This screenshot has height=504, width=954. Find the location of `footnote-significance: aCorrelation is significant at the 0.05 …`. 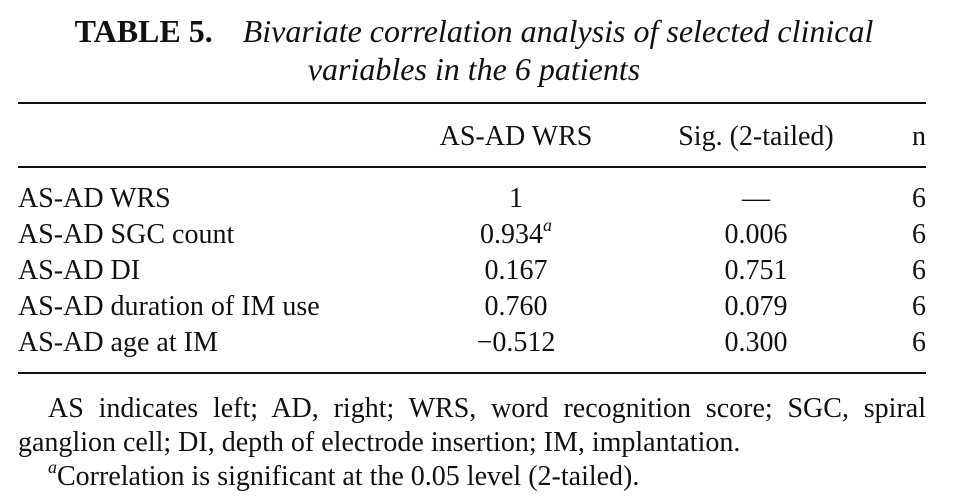

footnote-significance: aCorrelation is significant at the 0.05 … is located at coordinates (344, 474).